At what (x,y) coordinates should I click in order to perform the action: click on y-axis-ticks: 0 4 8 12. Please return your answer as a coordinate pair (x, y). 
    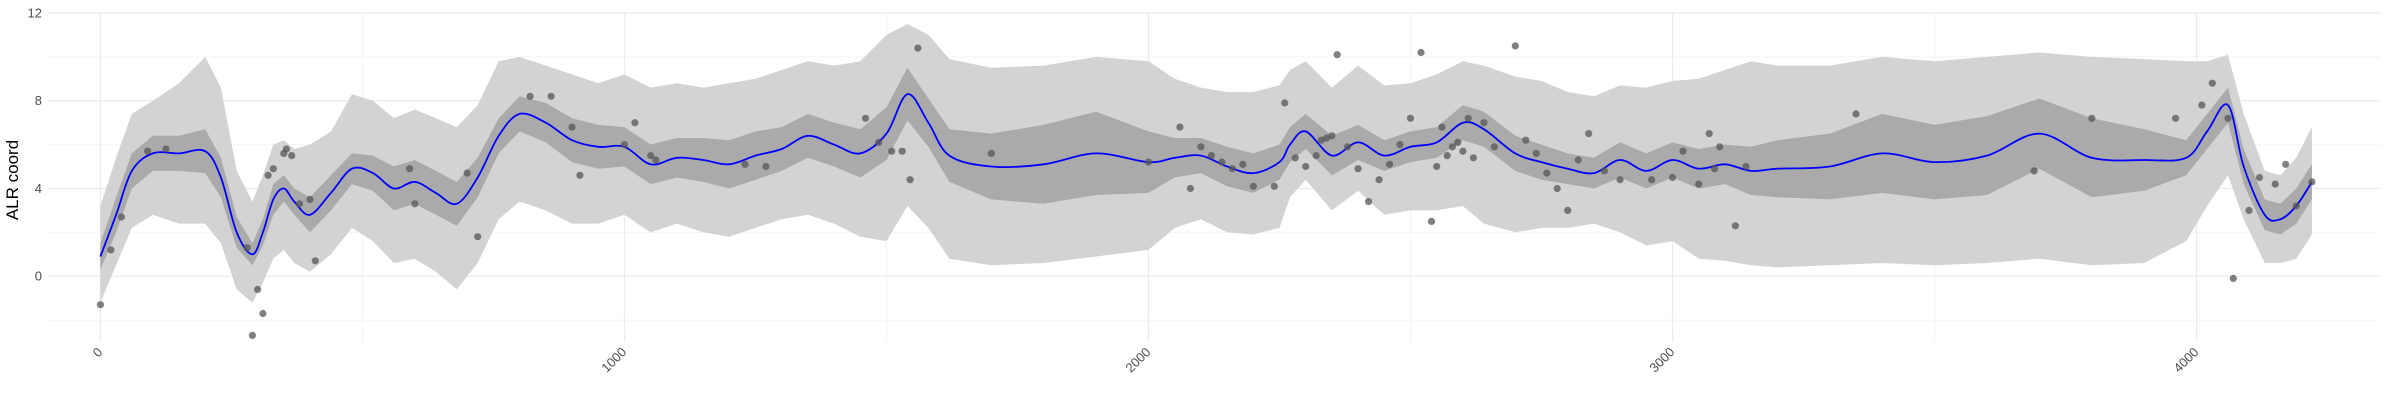
    Looking at the image, I should click on (35, 145).